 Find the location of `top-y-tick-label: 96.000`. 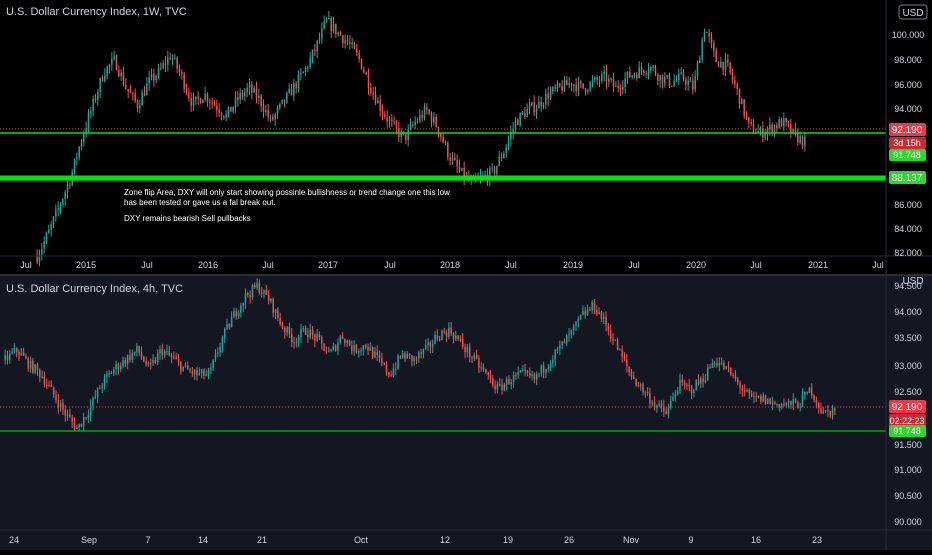

top-y-tick-label: 96.000 is located at coordinates (908, 85).